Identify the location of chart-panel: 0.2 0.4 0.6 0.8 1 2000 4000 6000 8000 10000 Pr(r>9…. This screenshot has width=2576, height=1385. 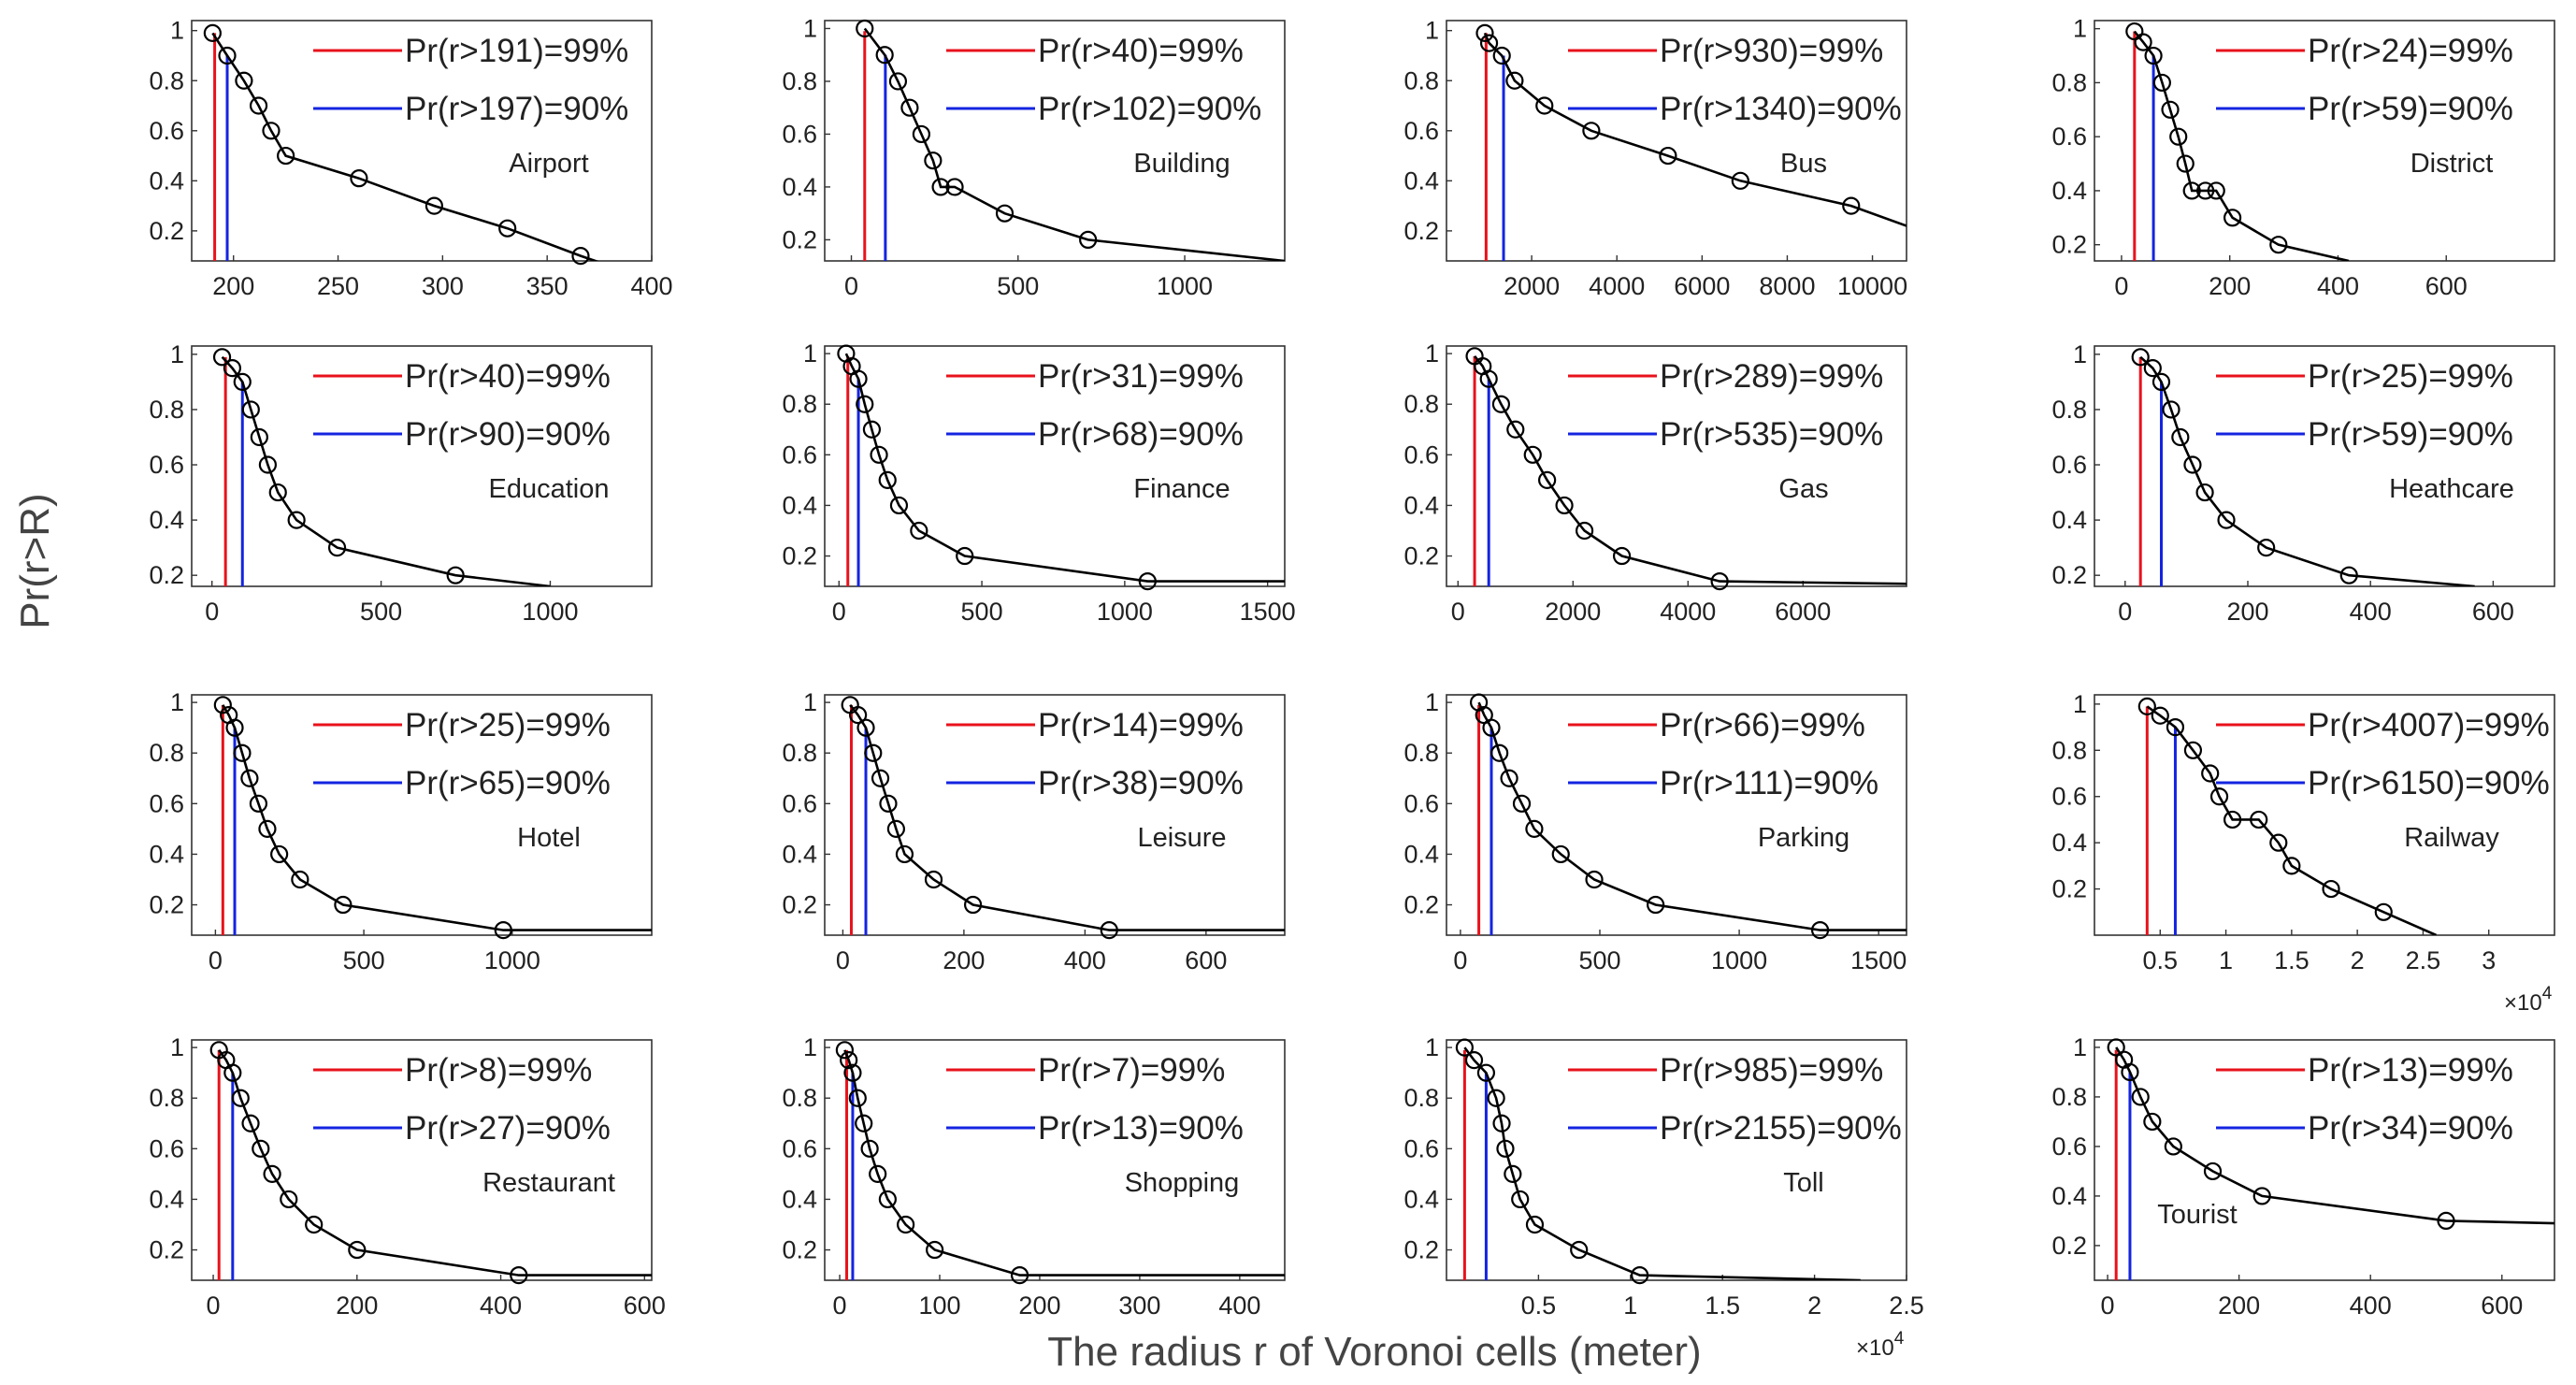
(1655, 159).